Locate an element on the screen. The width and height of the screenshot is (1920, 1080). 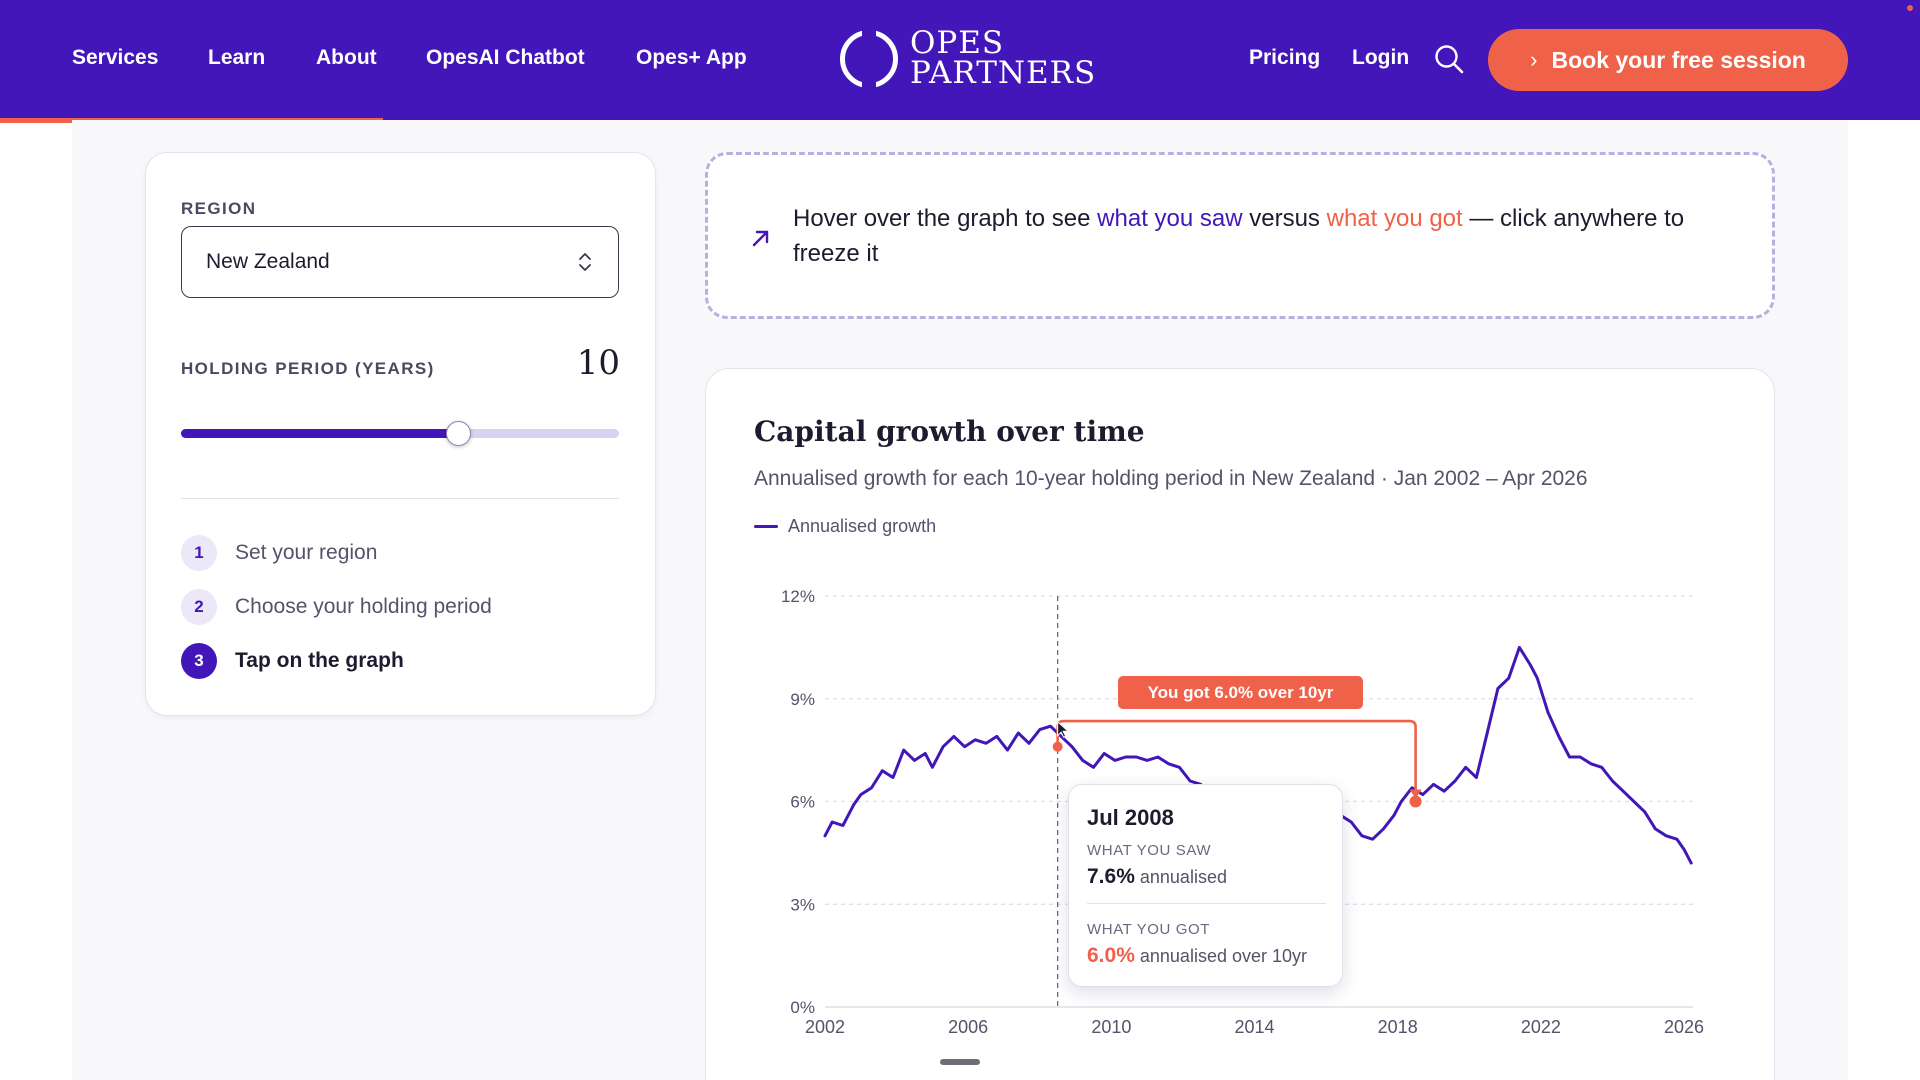
logo-word-bottom: PARTNERS is located at coordinates (1003, 73).